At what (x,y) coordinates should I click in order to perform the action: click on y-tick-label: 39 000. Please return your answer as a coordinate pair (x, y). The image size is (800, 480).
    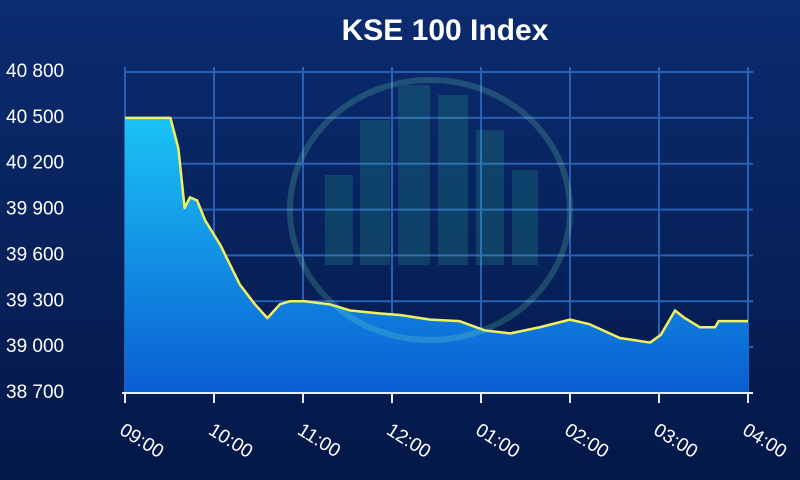
    Looking at the image, I should click on (35, 346).